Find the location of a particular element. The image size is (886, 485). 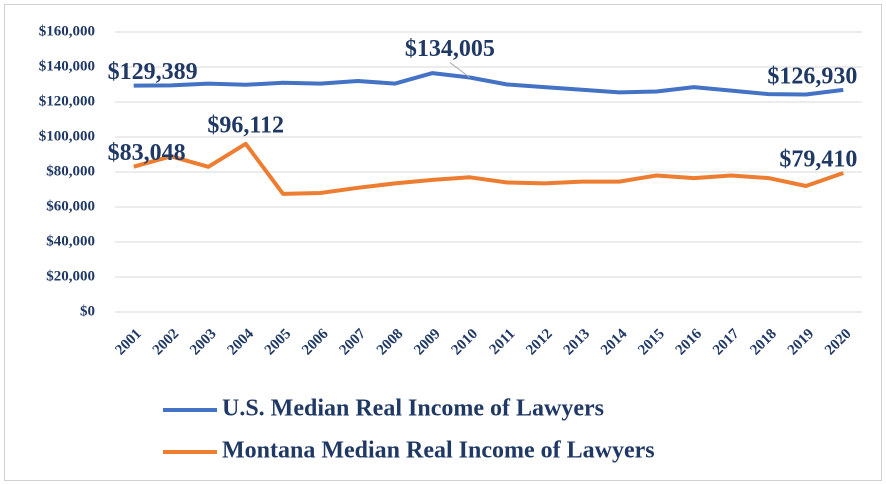

data-label: $126,930 is located at coordinates (812, 76).